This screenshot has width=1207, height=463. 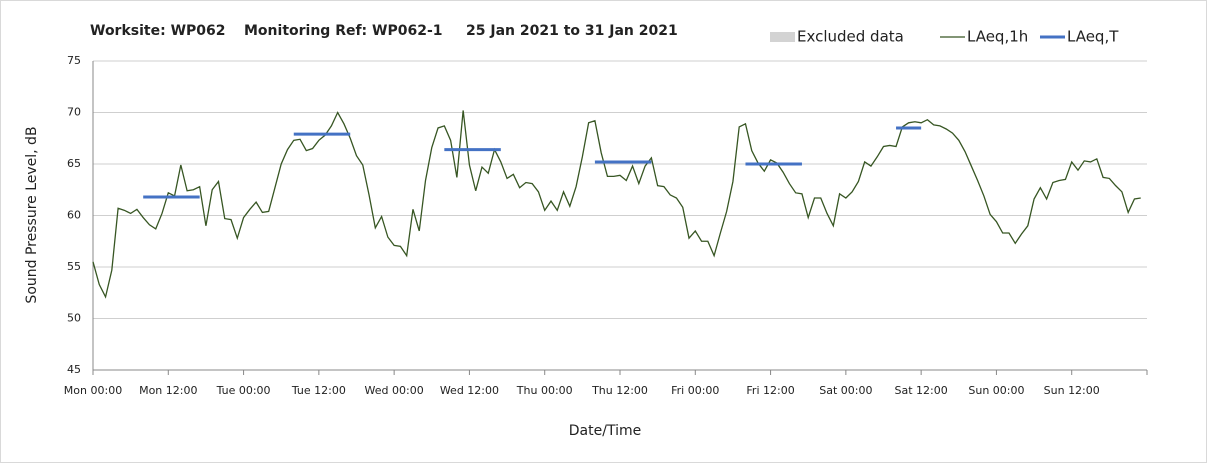 What do you see at coordinates (343, 31) in the screenshot?
I see `title-ref: Monitoring Ref: WP062-1` at bounding box center [343, 31].